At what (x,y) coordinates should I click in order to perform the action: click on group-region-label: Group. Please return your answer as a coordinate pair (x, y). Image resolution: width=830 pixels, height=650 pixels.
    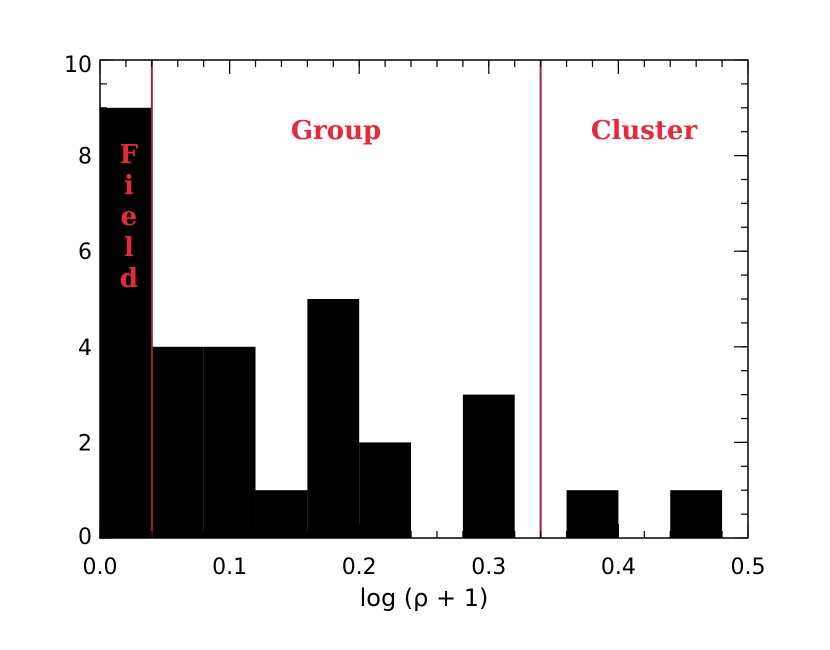
    Looking at the image, I should click on (336, 131).